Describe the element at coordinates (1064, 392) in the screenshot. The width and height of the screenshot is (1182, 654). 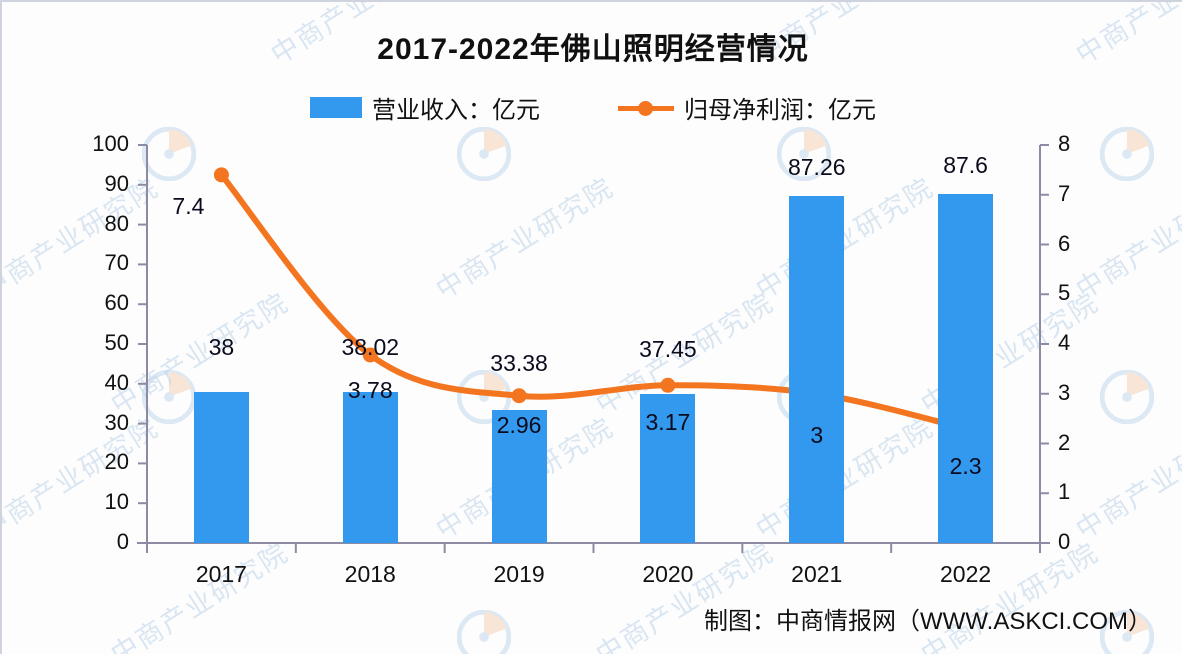
I see `y-axis-tick-label-right: 3` at that location.